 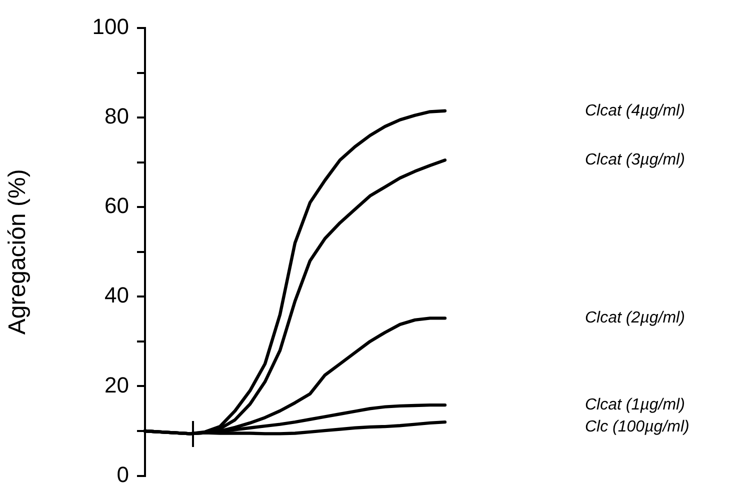 I want to click on text: Clcat (2µg/ml), so click(x=635, y=318).